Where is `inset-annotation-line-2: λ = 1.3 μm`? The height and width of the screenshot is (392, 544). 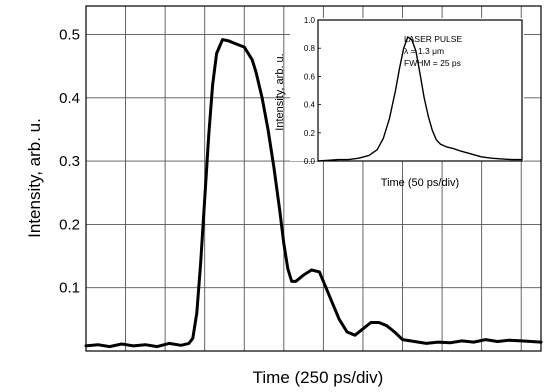
inset-annotation-line-2: λ = 1.3 μm is located at coordinates (424, 51).